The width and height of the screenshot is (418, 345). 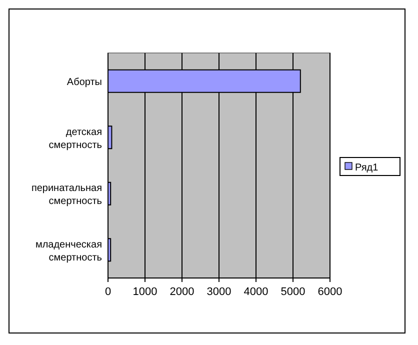 I want to click on legend-label: Ряд1, so click(x=367, y=168).